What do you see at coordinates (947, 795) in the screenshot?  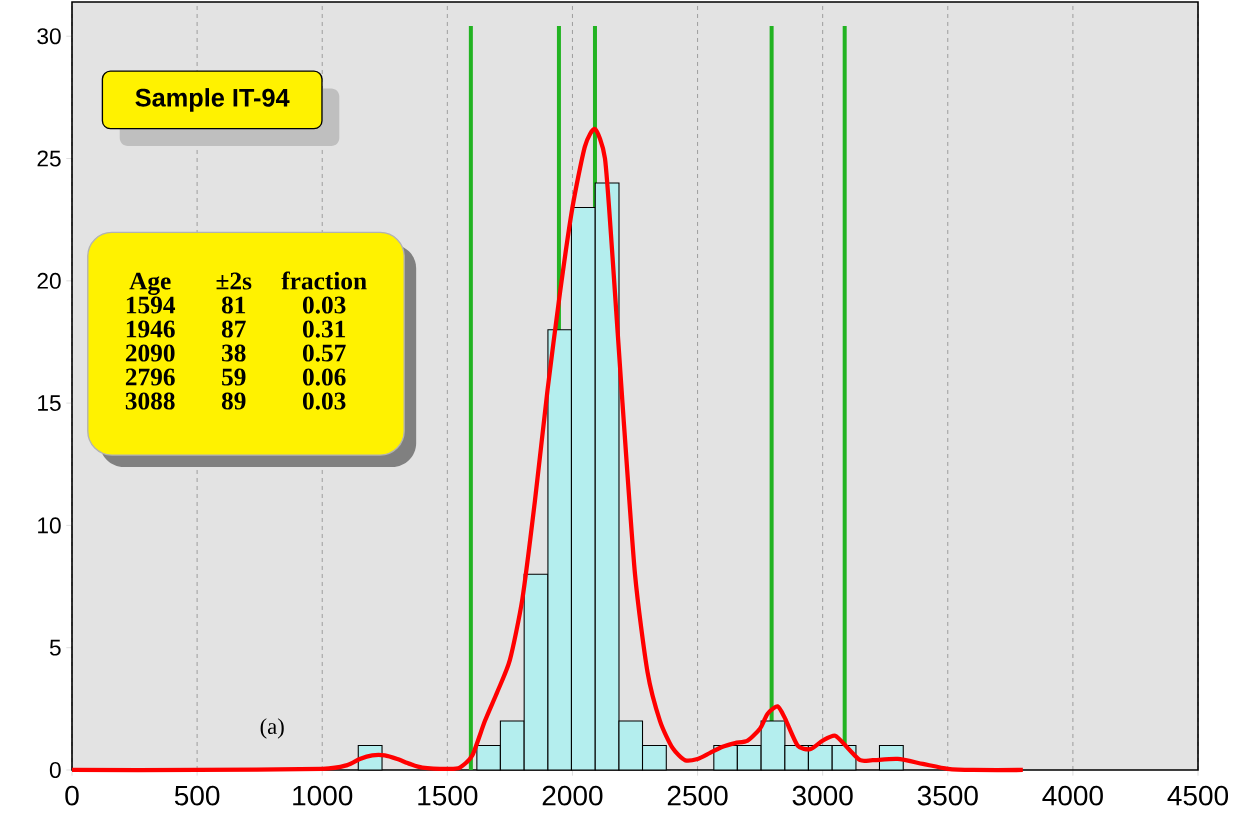 I see `x-tick-label: 3500` at bounding box center [947, 795].